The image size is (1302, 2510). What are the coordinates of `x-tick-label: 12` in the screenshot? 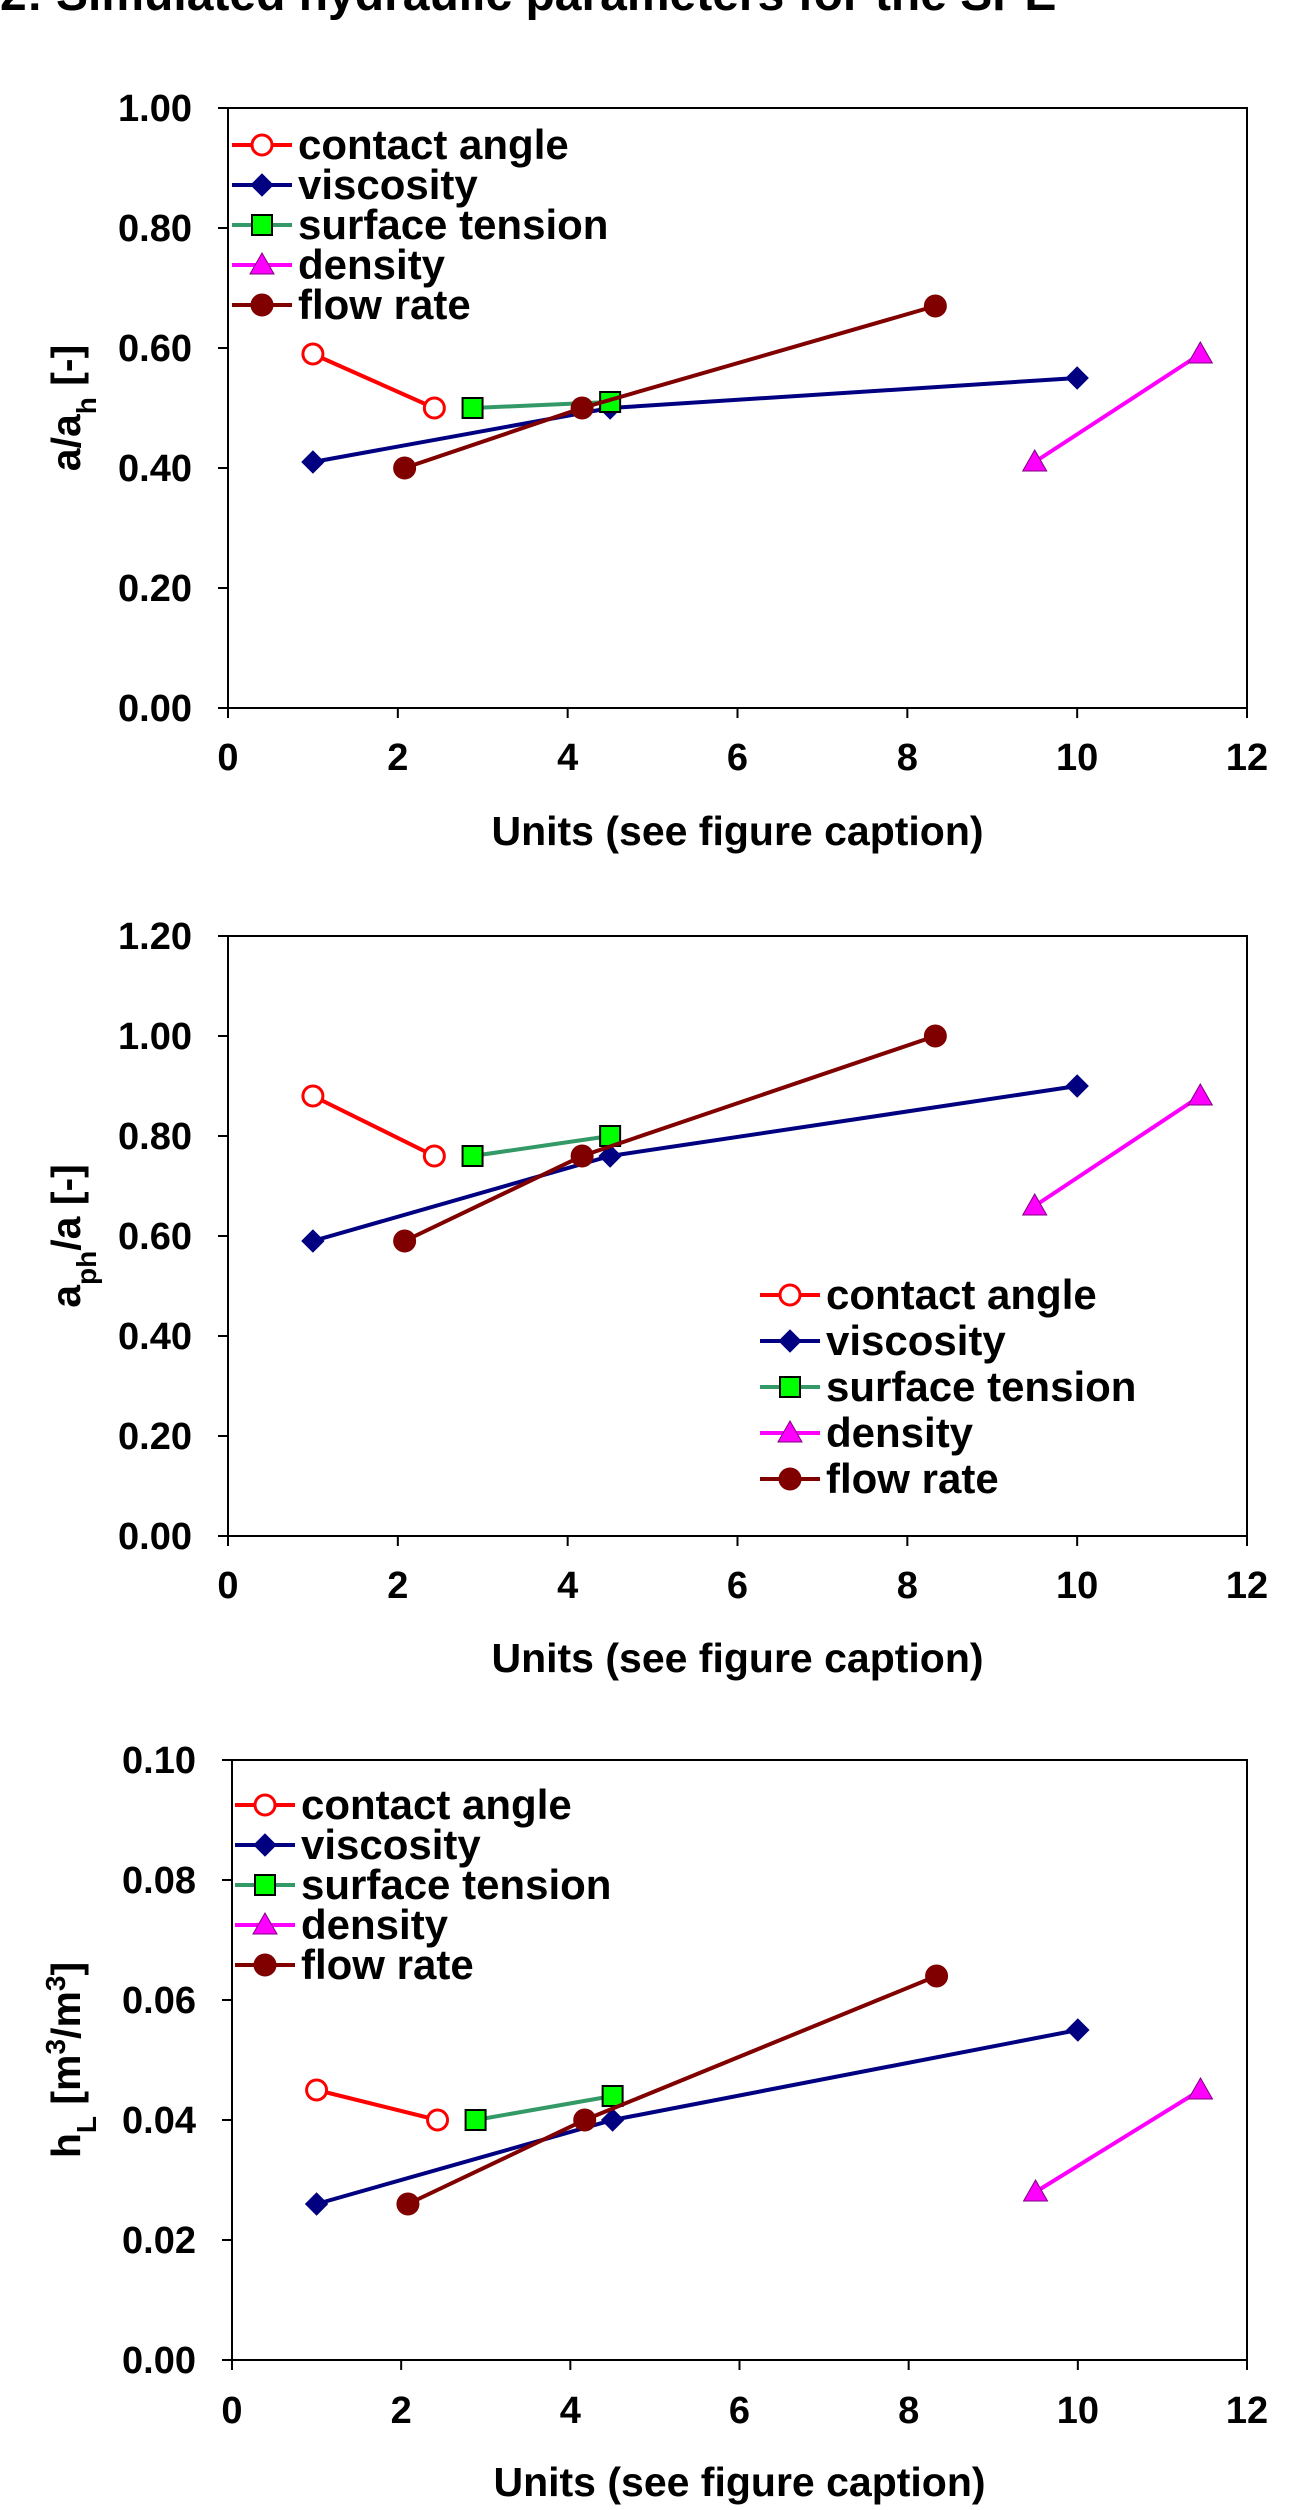 It's located at (1247, 1586).